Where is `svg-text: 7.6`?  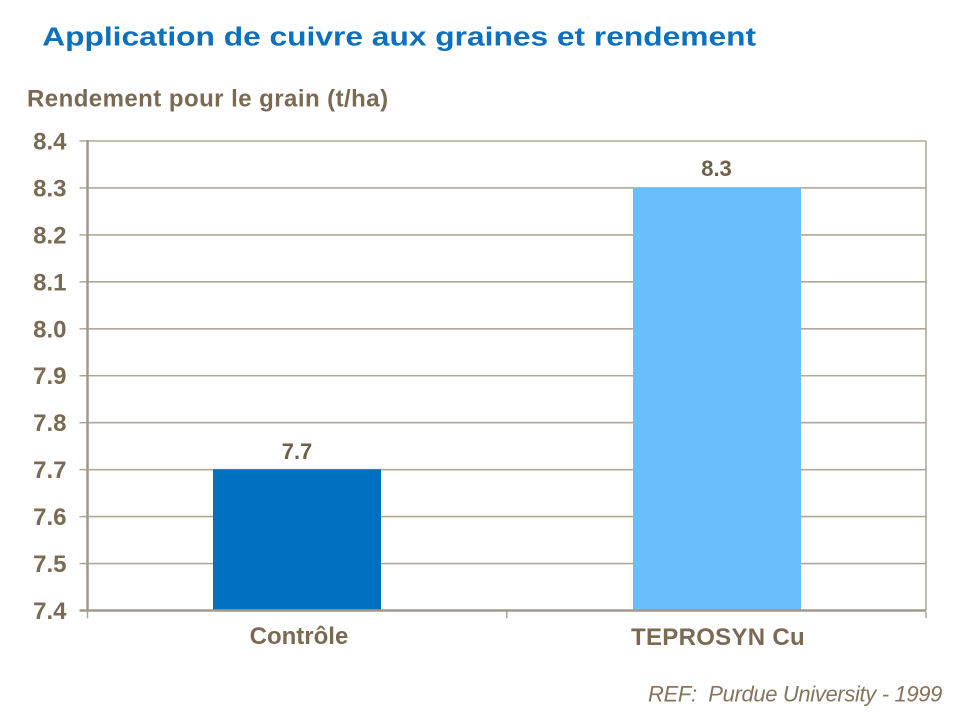 svg-text: 7.6 is located at coordinates (49, 517).